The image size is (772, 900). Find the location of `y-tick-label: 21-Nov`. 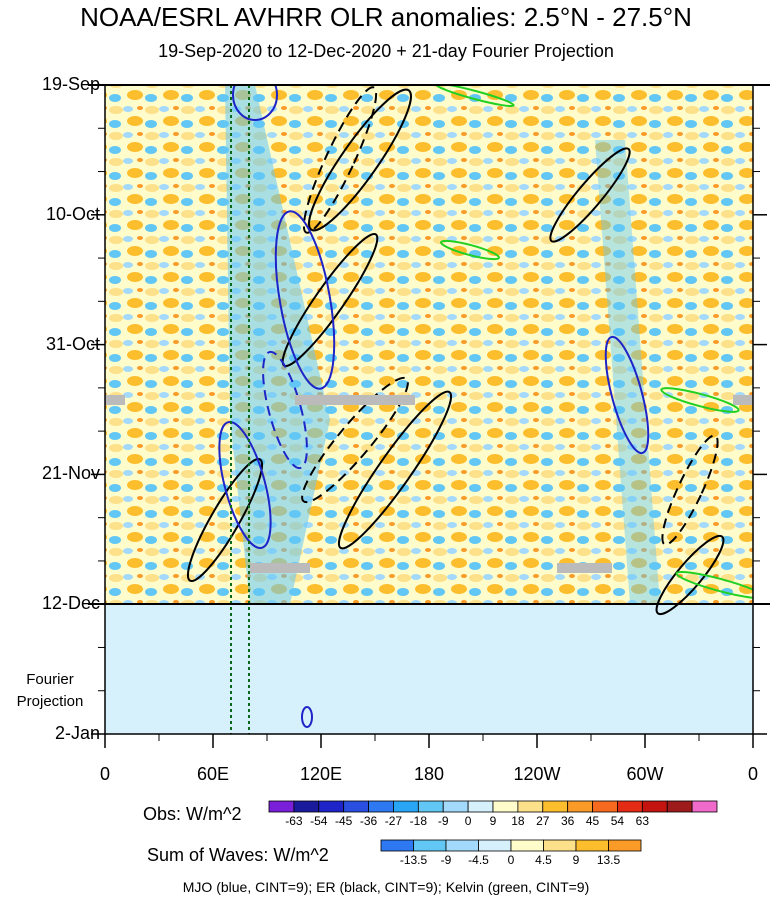

y-tick-label: 21-Nov is located at coordinates (70, 473).